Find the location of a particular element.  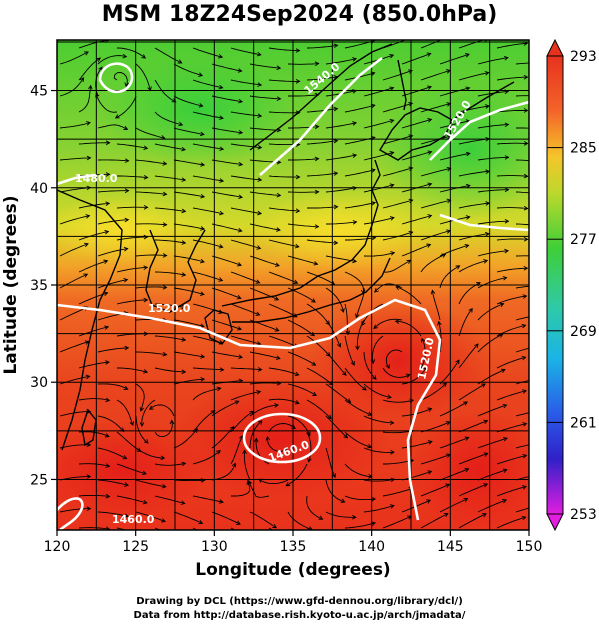

x-axis: 120 125 130 135 140 145 150 is located at coordinates (293, 542).